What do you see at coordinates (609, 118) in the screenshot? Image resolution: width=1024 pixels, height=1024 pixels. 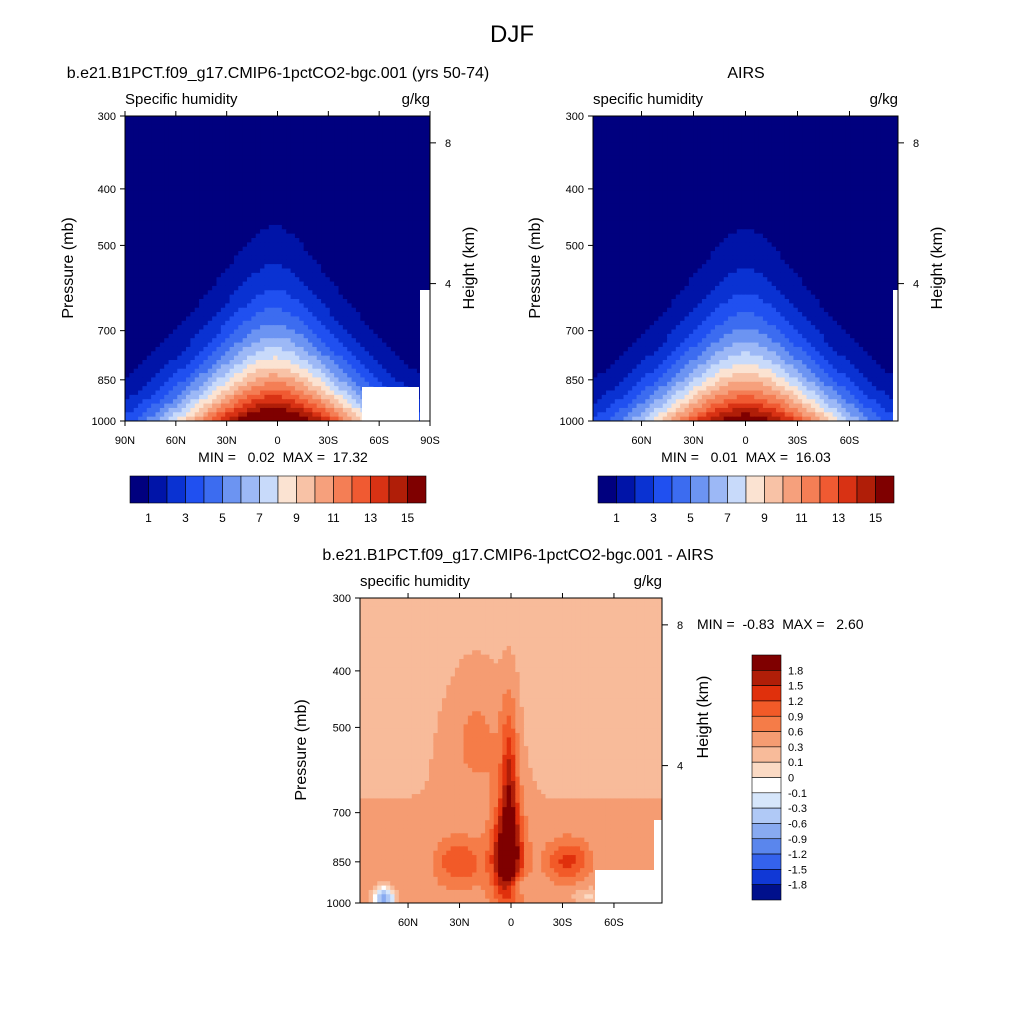 I see `airs-cell` at bounding box center [609, 118].